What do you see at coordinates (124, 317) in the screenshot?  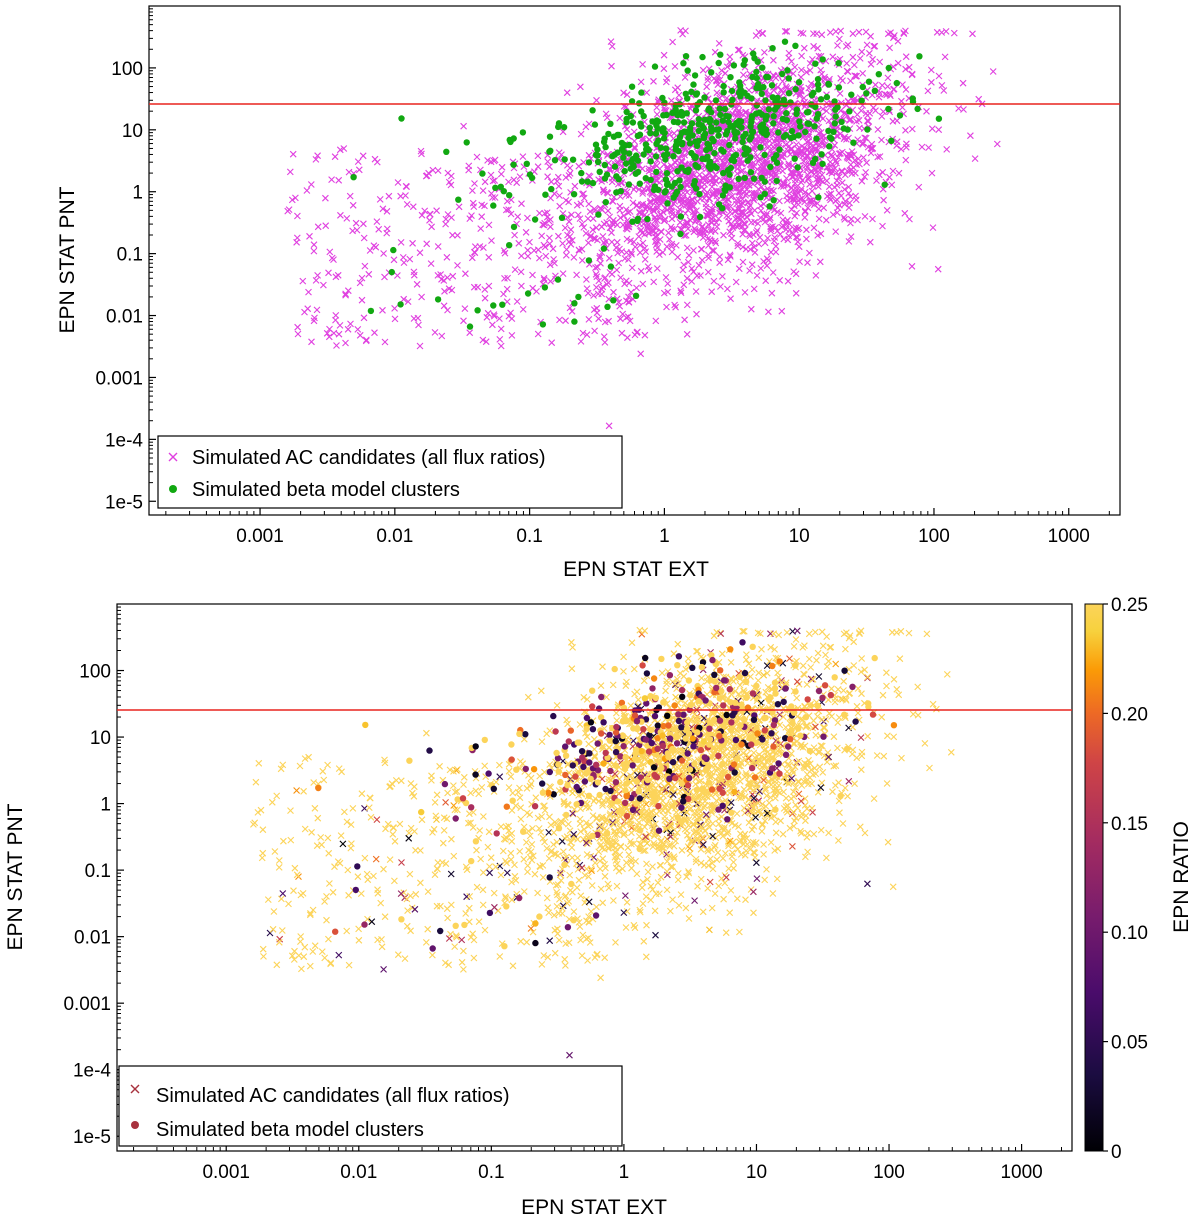 I see `top-y-tick-label-3: 0.01` at bounding box center [124, 317].